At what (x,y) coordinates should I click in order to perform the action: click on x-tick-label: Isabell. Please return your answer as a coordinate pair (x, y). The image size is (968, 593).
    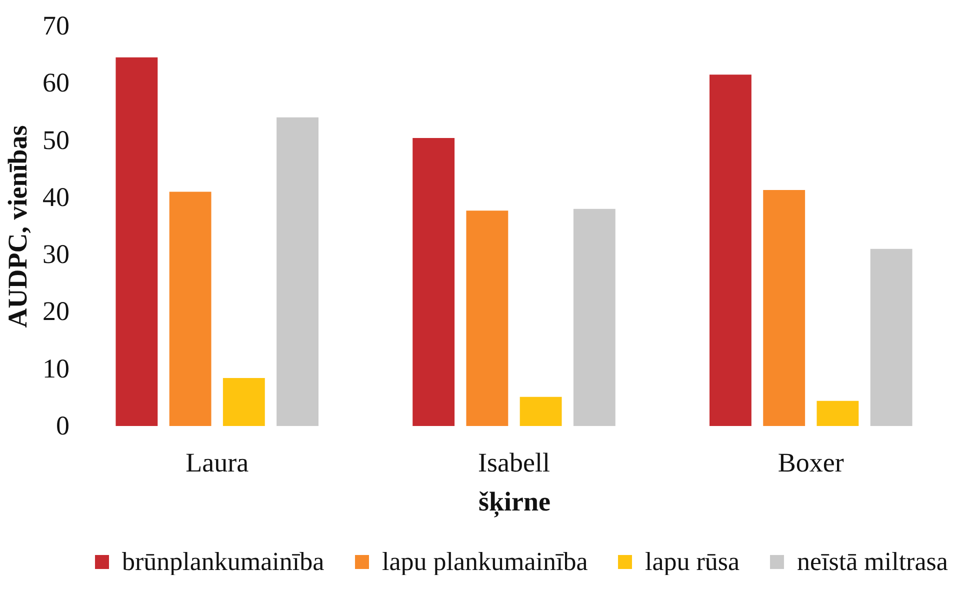
    Looking at the image, I should click on (514, 463).